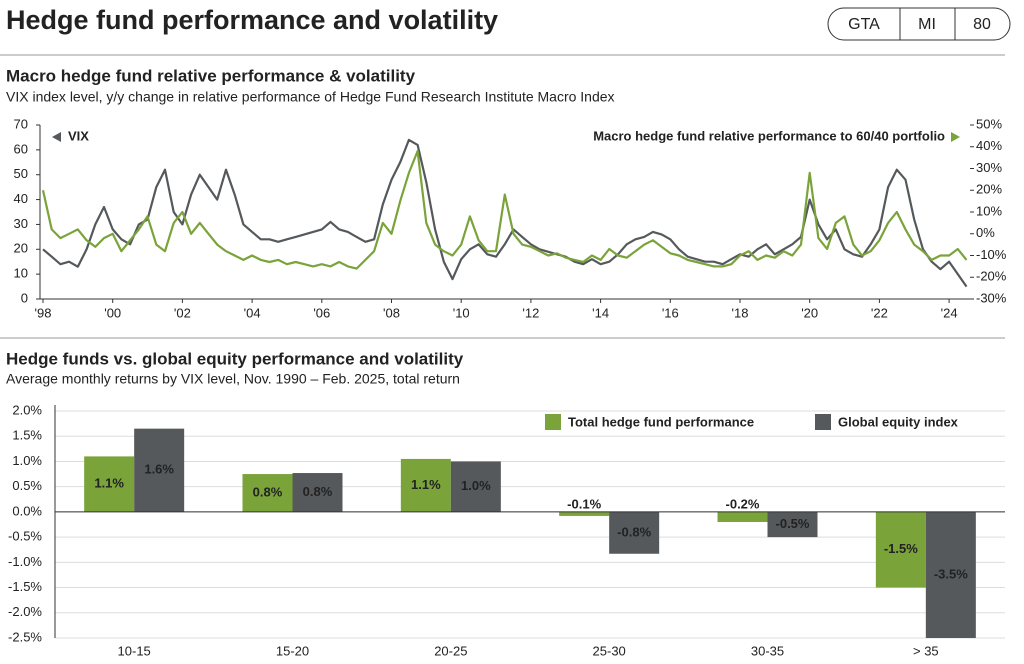 The width and height of the screenshot is (1024, 664). I want to click on y-tick-label: 20, so click(21, 248).